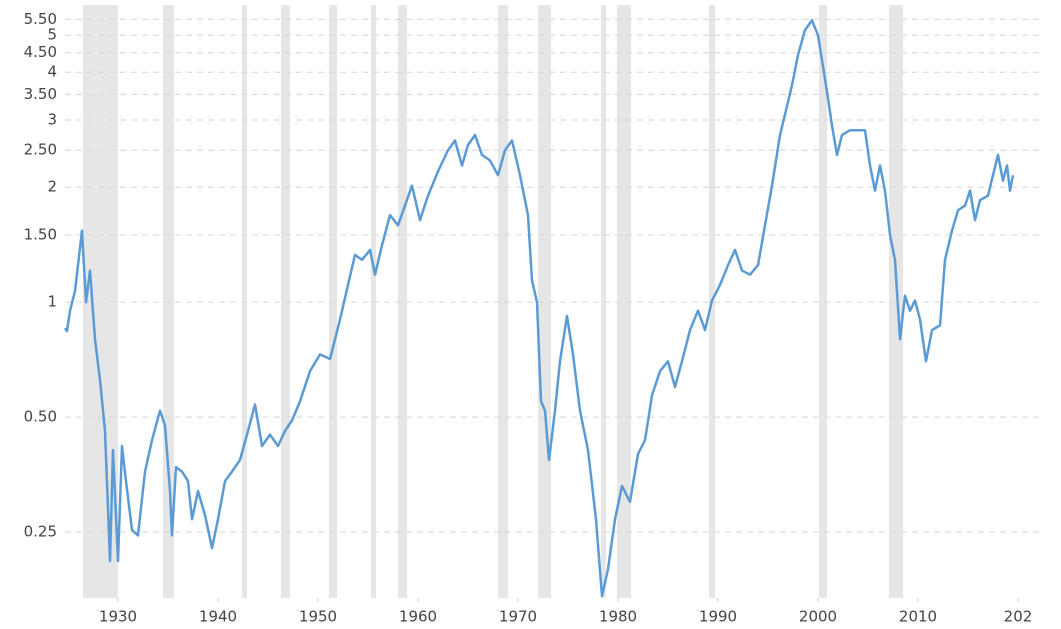  Describe the element at coordinates (52, 35) in the screenshot. I see `y-tick-label: 5` at that location.